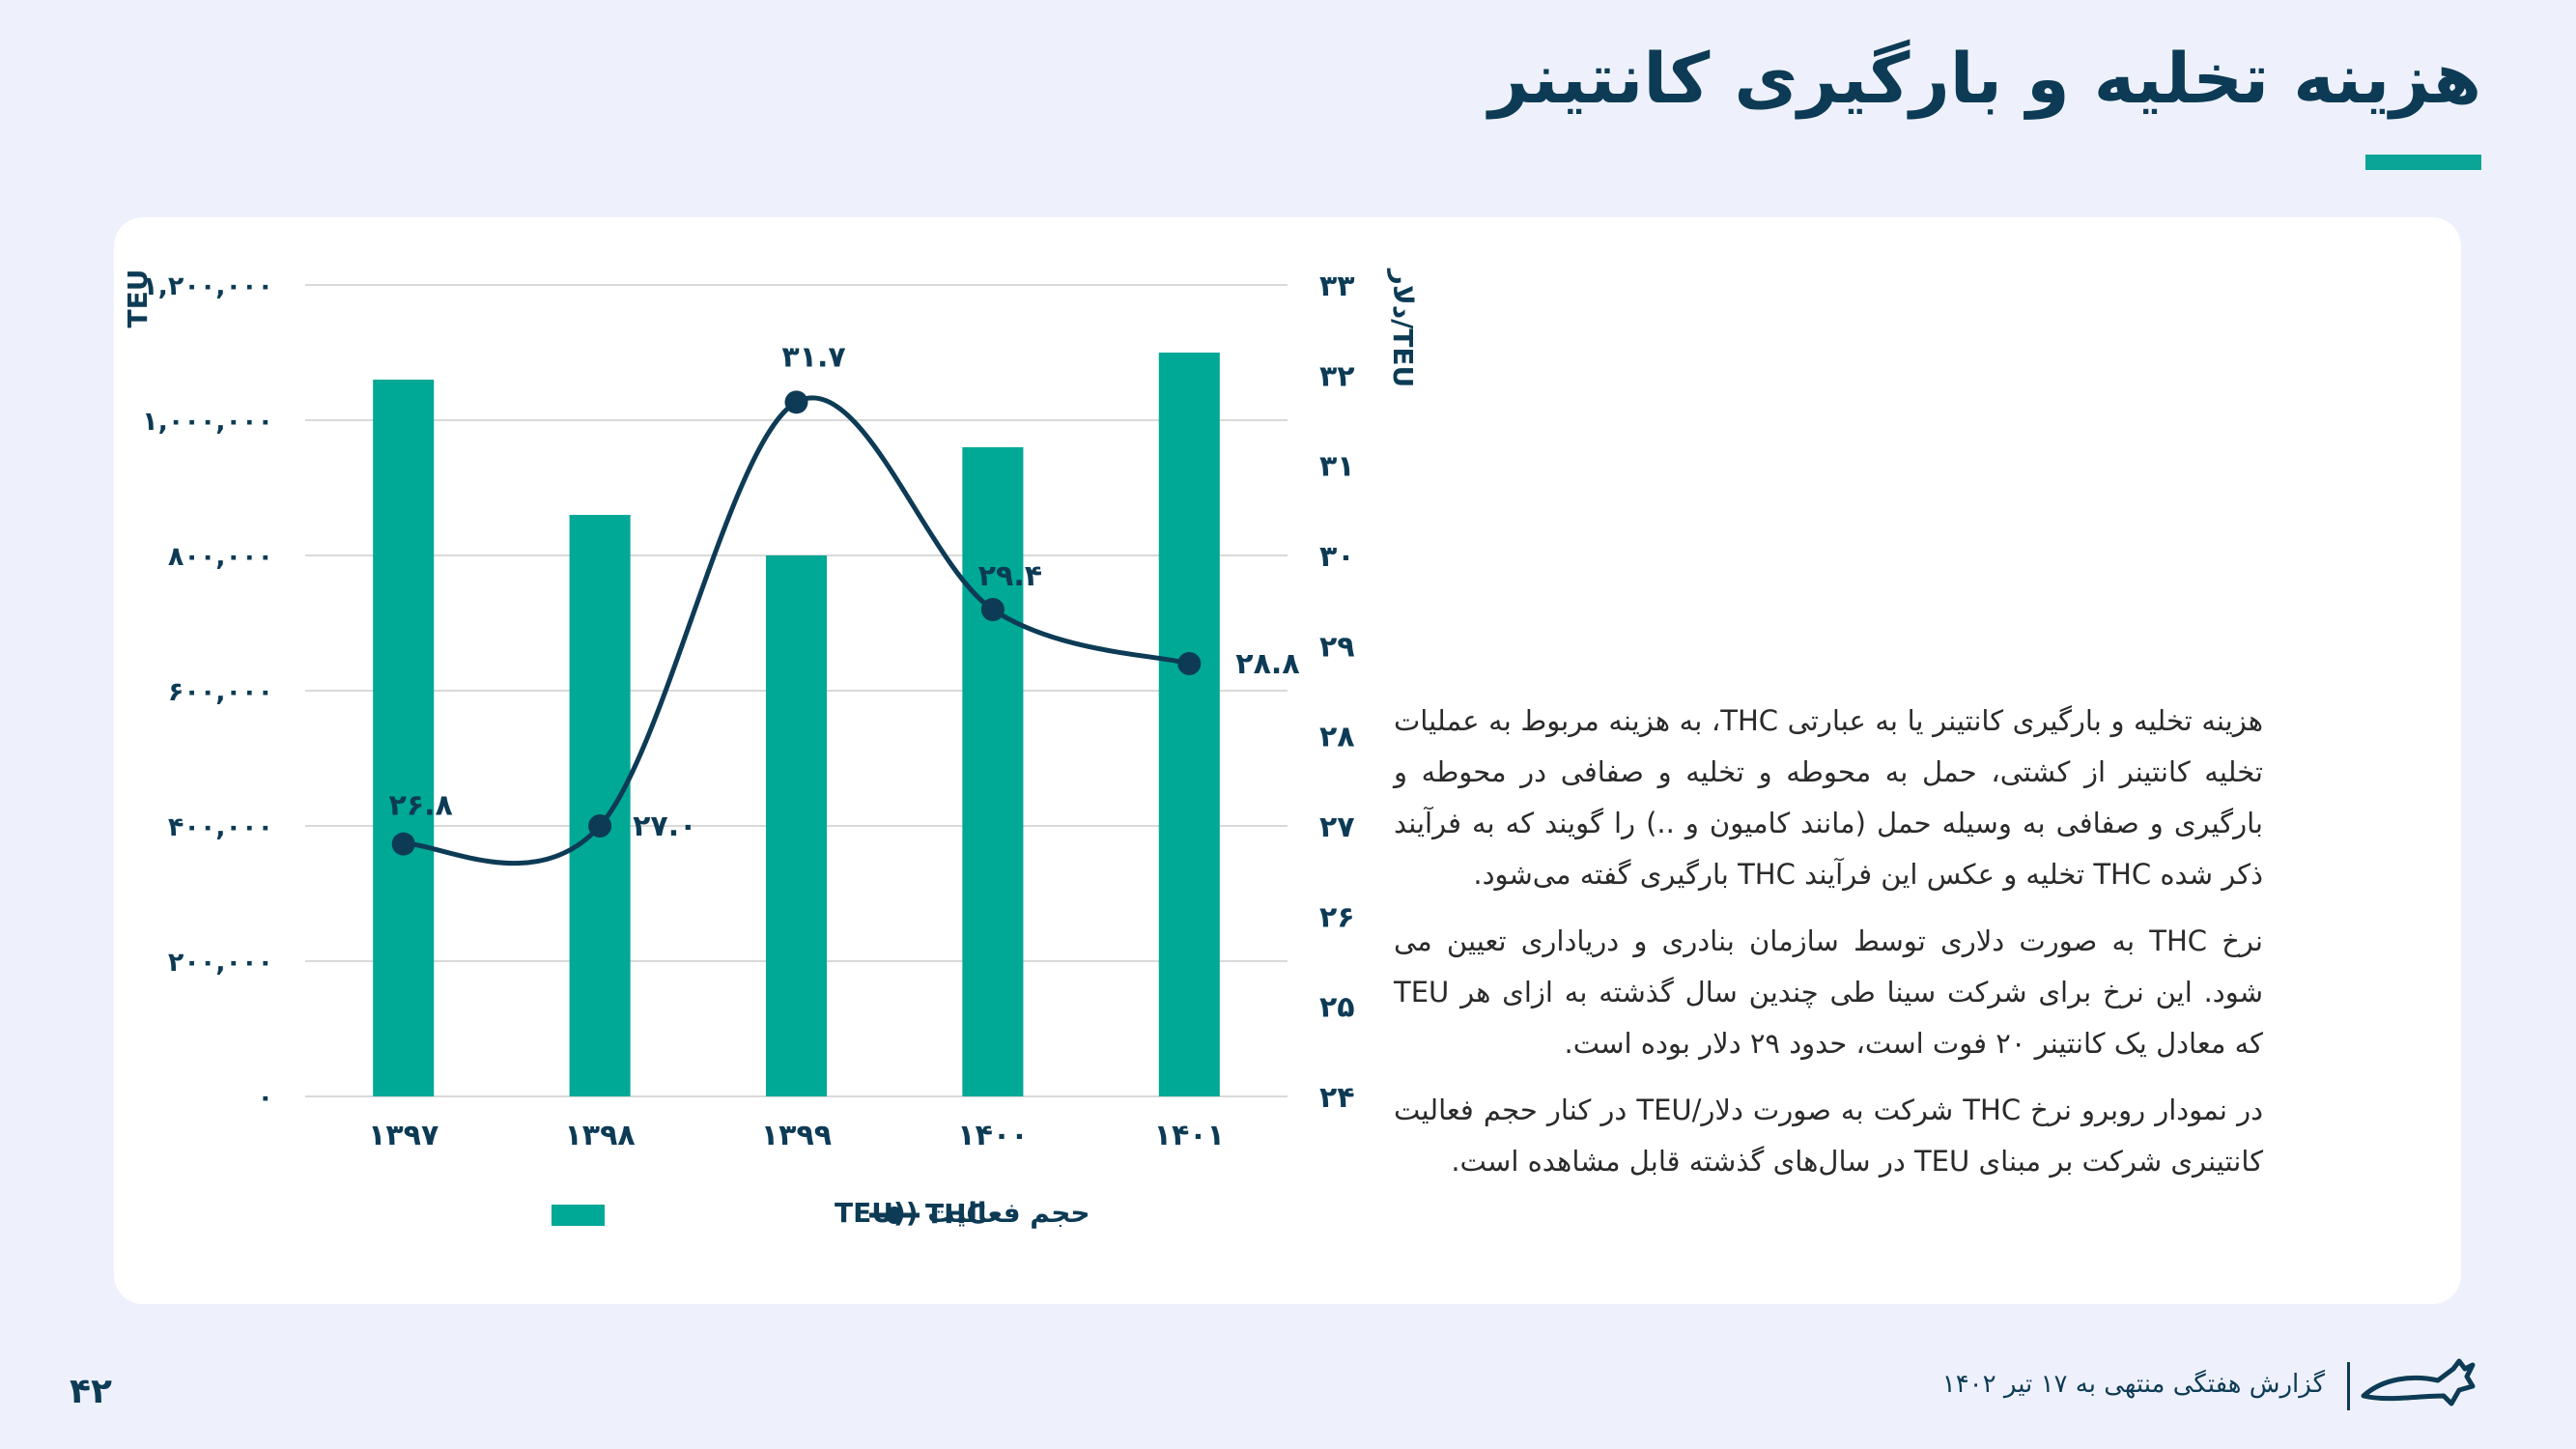 This screenshot has height=1449, width=2576. Describe the element at coordinates (1403, 328) in the screenshot. I see `right-axis-label: دلار/TEU` at that location.